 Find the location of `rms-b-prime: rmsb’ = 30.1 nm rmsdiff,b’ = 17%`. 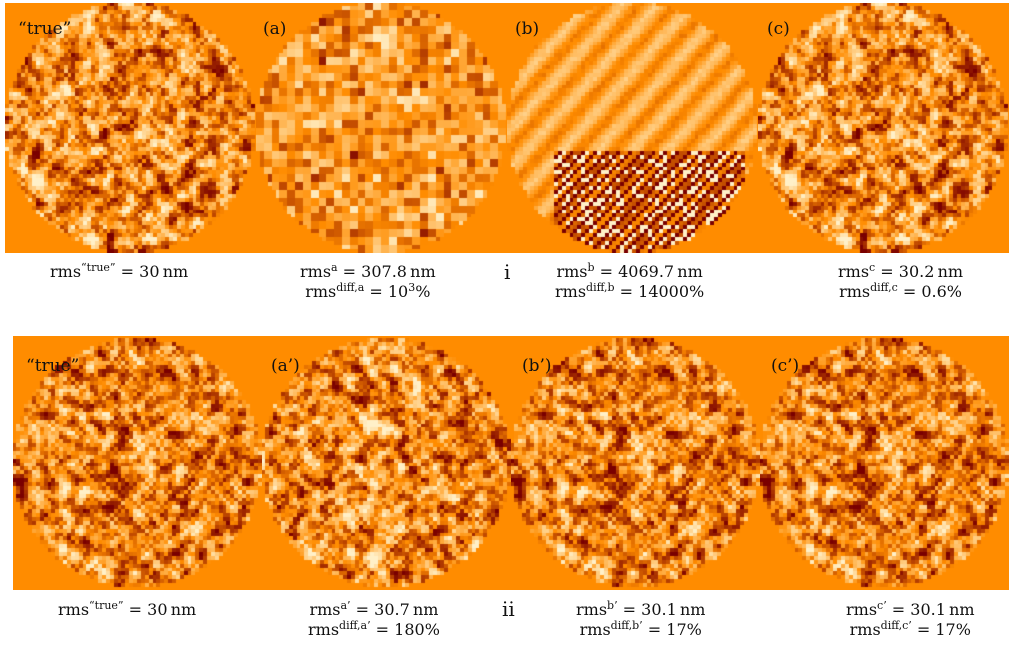

rms-b-prime: rmsb’ = 30.1 nm rmsdiff,b’ = 17% is located at coordinates (641, 619).